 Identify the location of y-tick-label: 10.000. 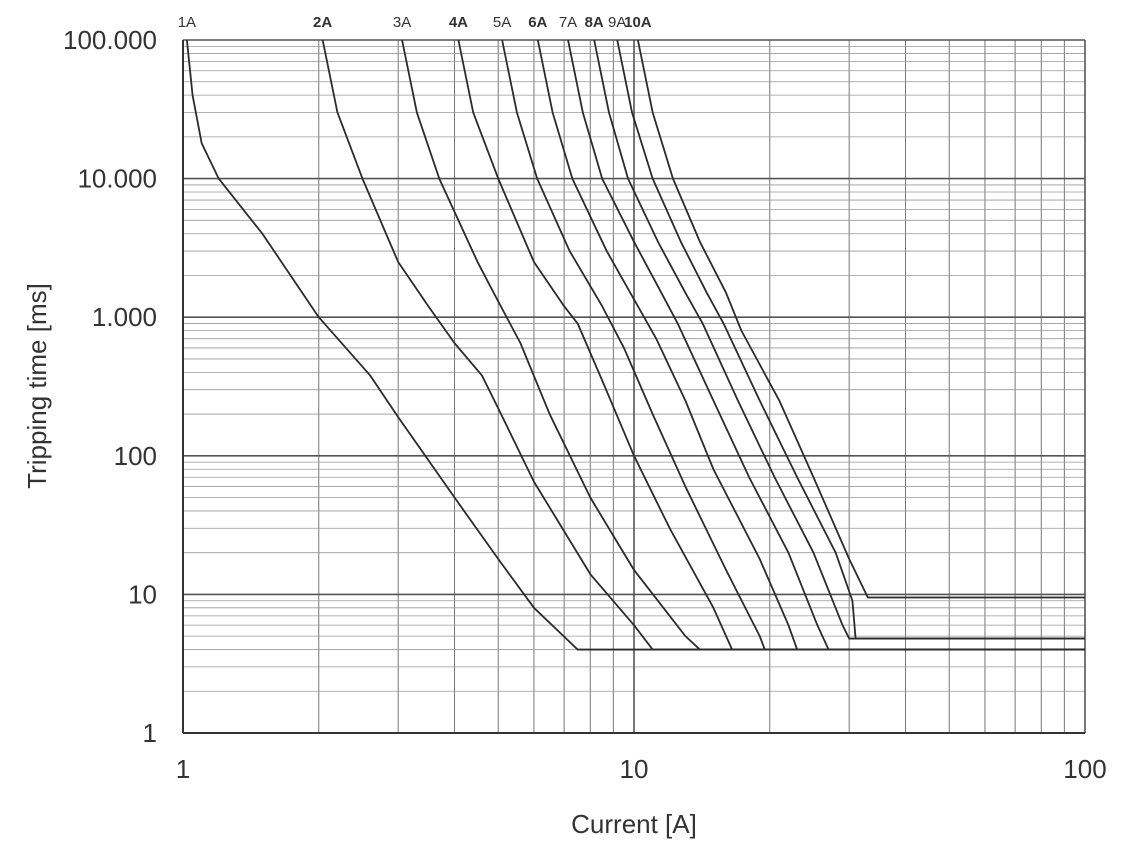
(117, 179).